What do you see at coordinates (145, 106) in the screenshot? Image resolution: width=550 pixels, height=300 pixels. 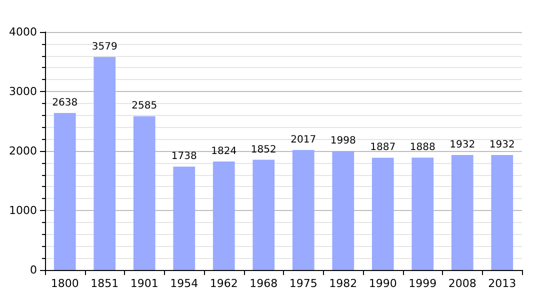 I see `data-label: 2585` at bounding box center [145, 106].